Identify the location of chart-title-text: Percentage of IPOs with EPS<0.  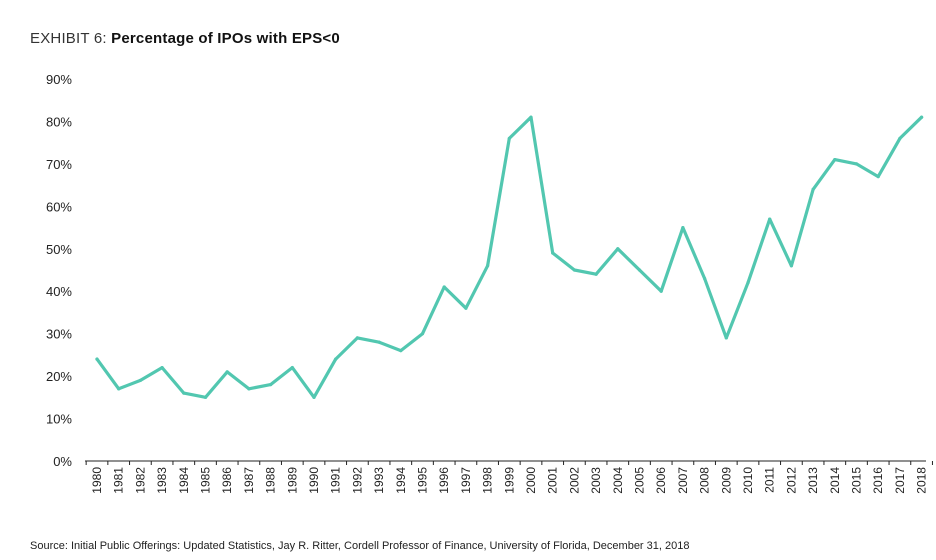
(225, 38).